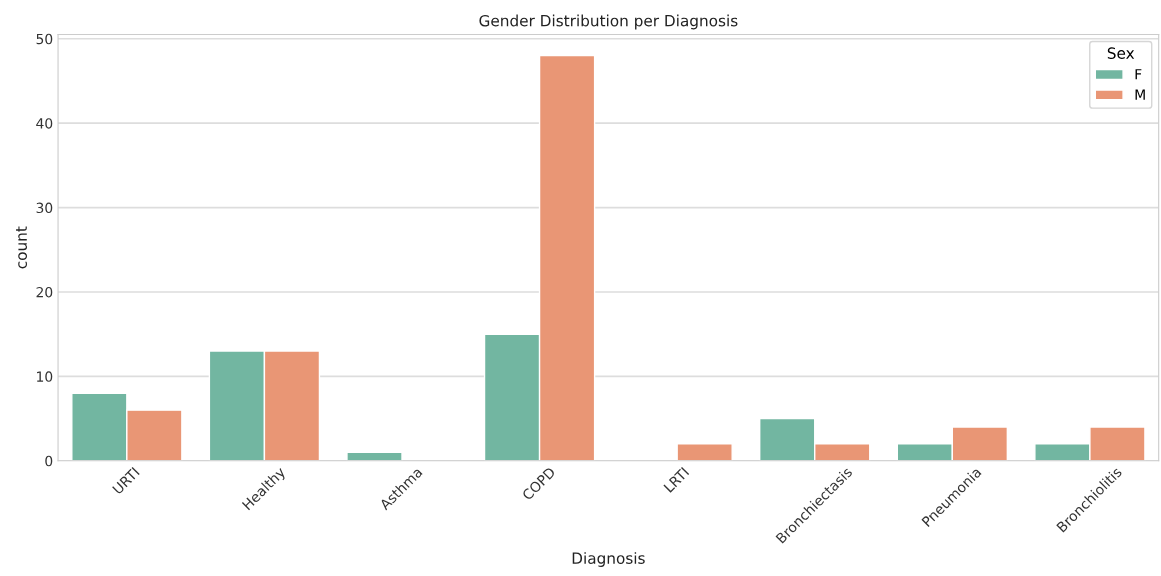 This screenshot has width=1161, height=576. I want to click on legend-label: M, so click(1140, 94).